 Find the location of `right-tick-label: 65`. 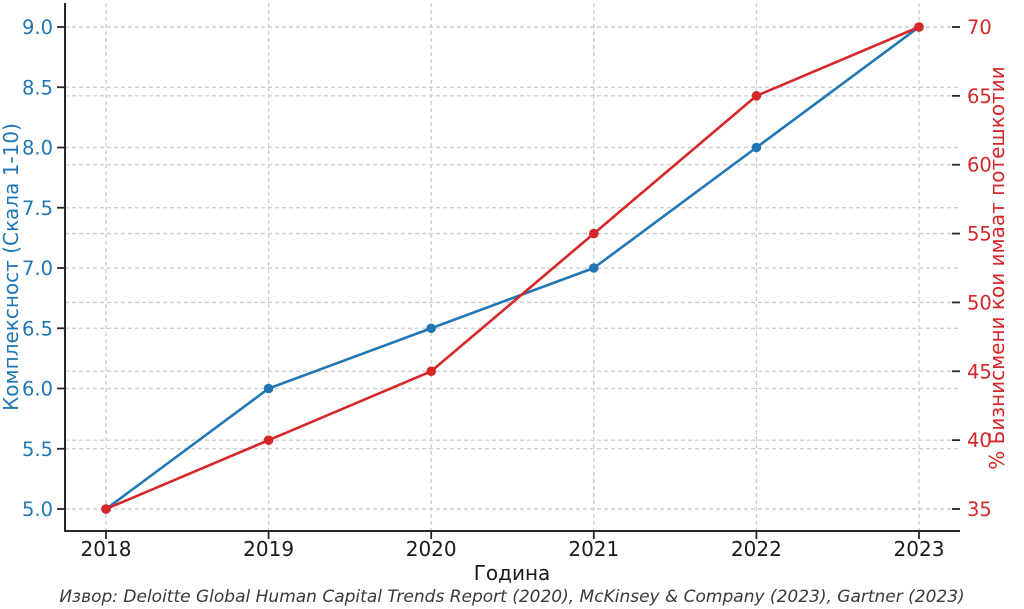

right-tick-label: 65 is located at coordinates (979, 96).